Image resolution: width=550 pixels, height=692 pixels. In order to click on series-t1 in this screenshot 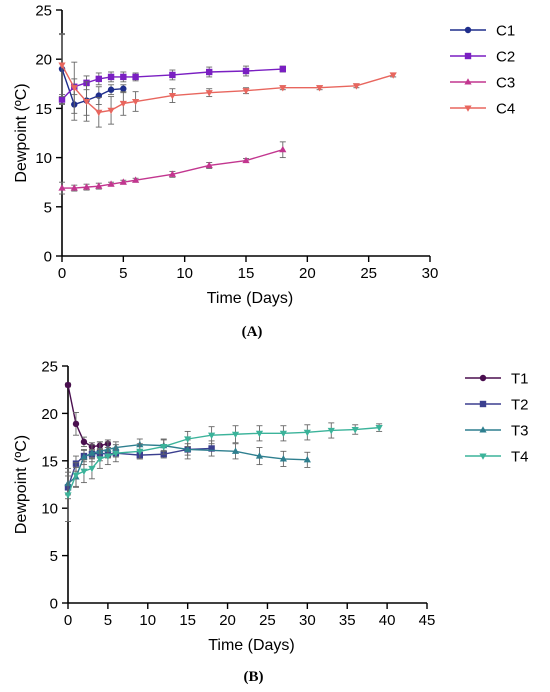, I will do `click(88, 416)`.